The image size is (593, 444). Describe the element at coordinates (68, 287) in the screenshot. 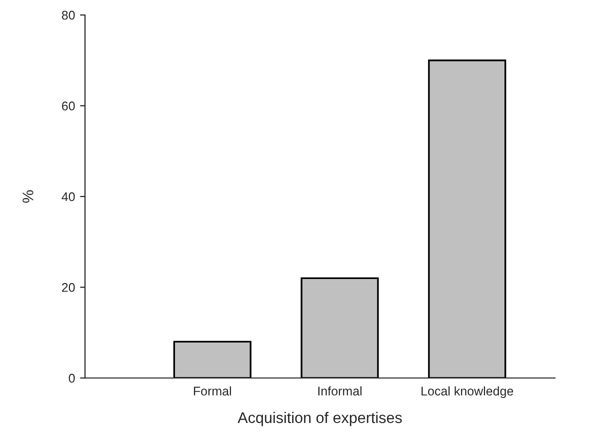

I see `y-tick-label: 20` at that location.